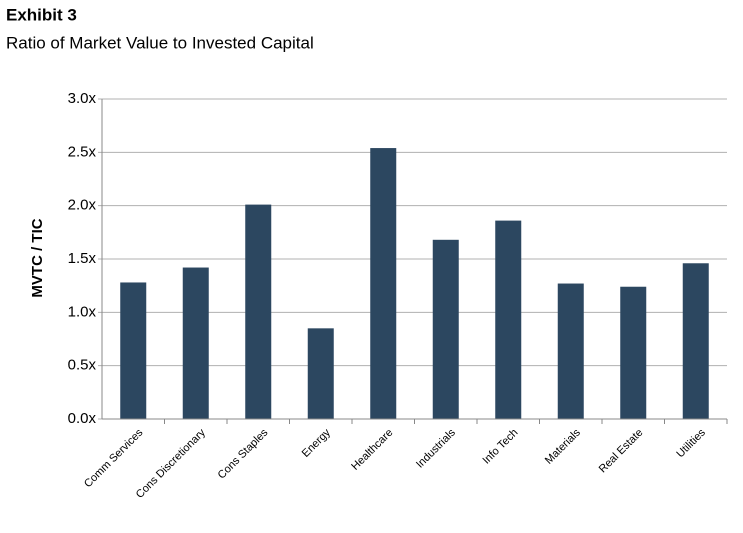 The width and height of the screenshot is (743, 533). What do you see at coordinates (82, 151) in the screenshot?
I see `y-tick-label: 2.5x` at bounding box center [82, 151].